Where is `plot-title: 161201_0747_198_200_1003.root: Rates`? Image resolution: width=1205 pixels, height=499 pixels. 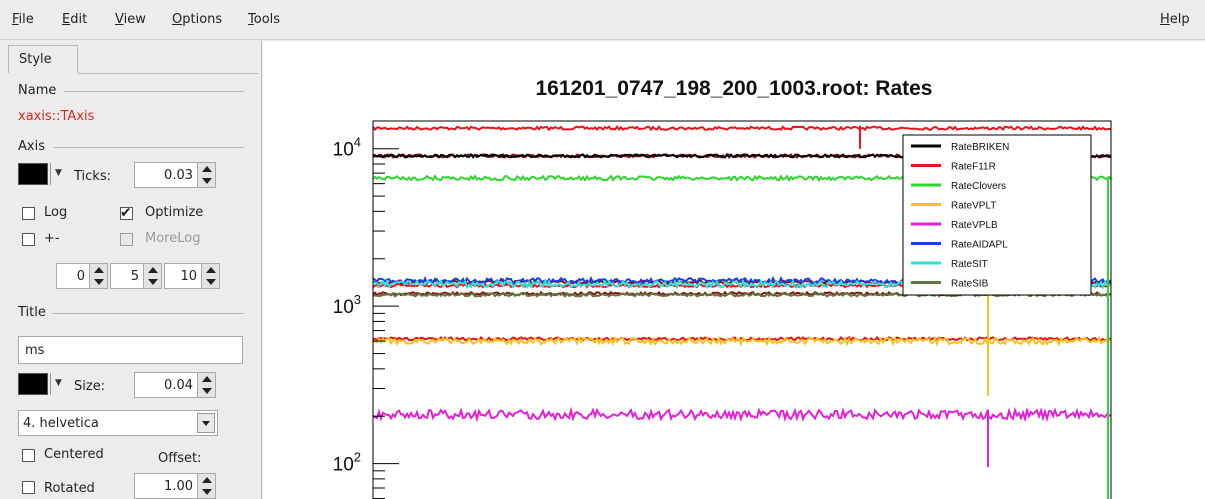
plot-title: 161201_0747_198_200_1003.root: Rates is located at coordinates (734, 88).